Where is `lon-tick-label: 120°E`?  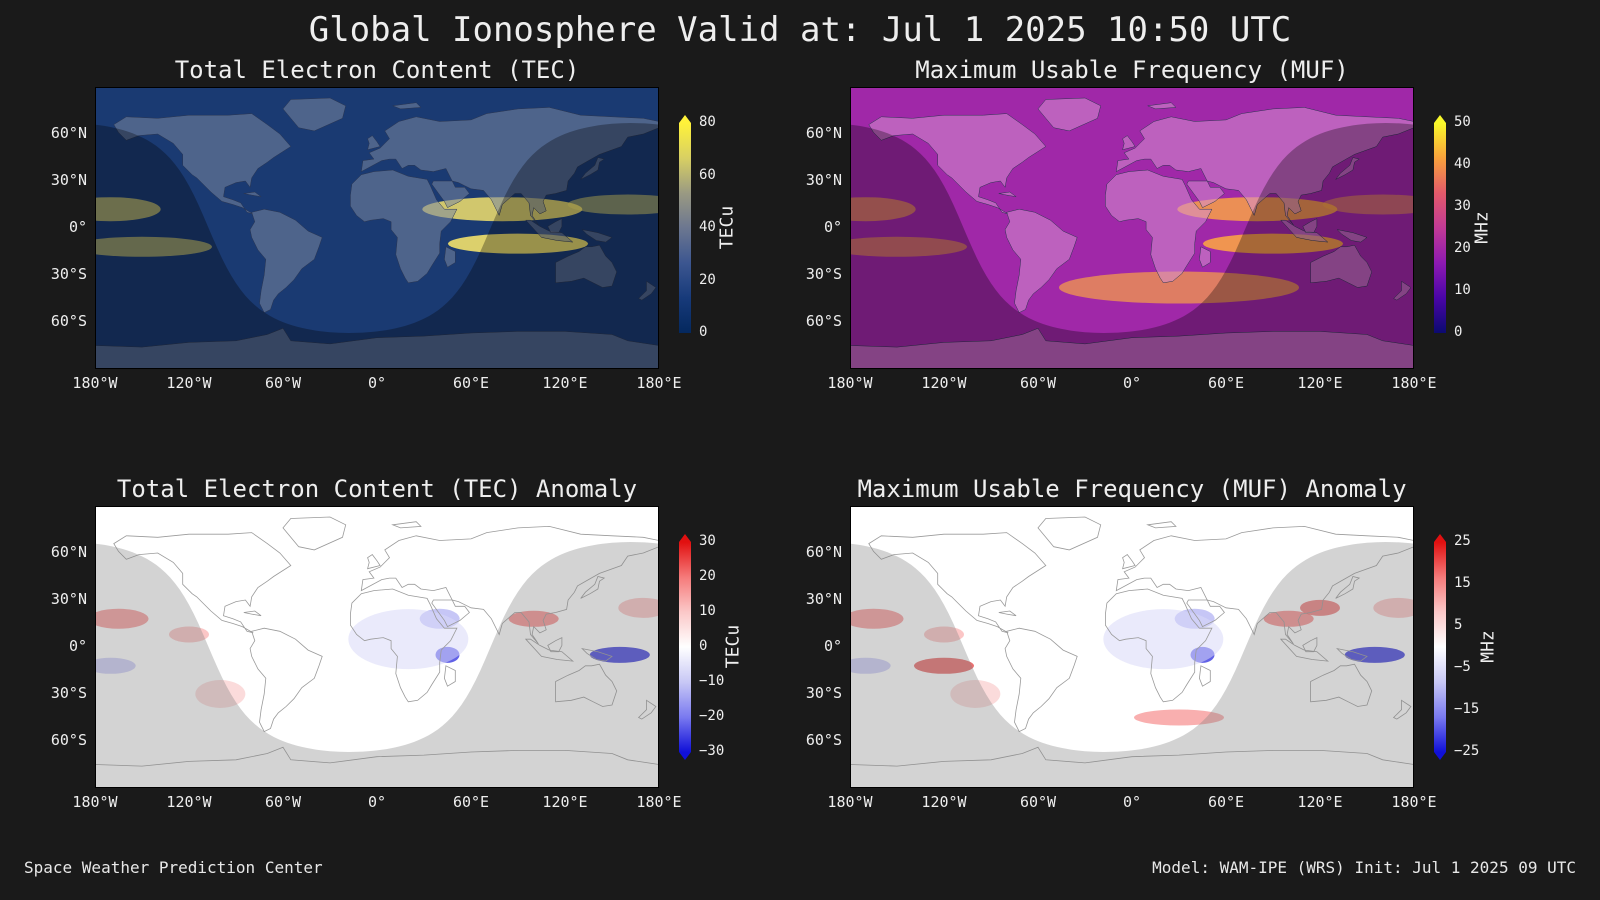 lon-tick-label: 120°E is located at coordinates (1320, 802).